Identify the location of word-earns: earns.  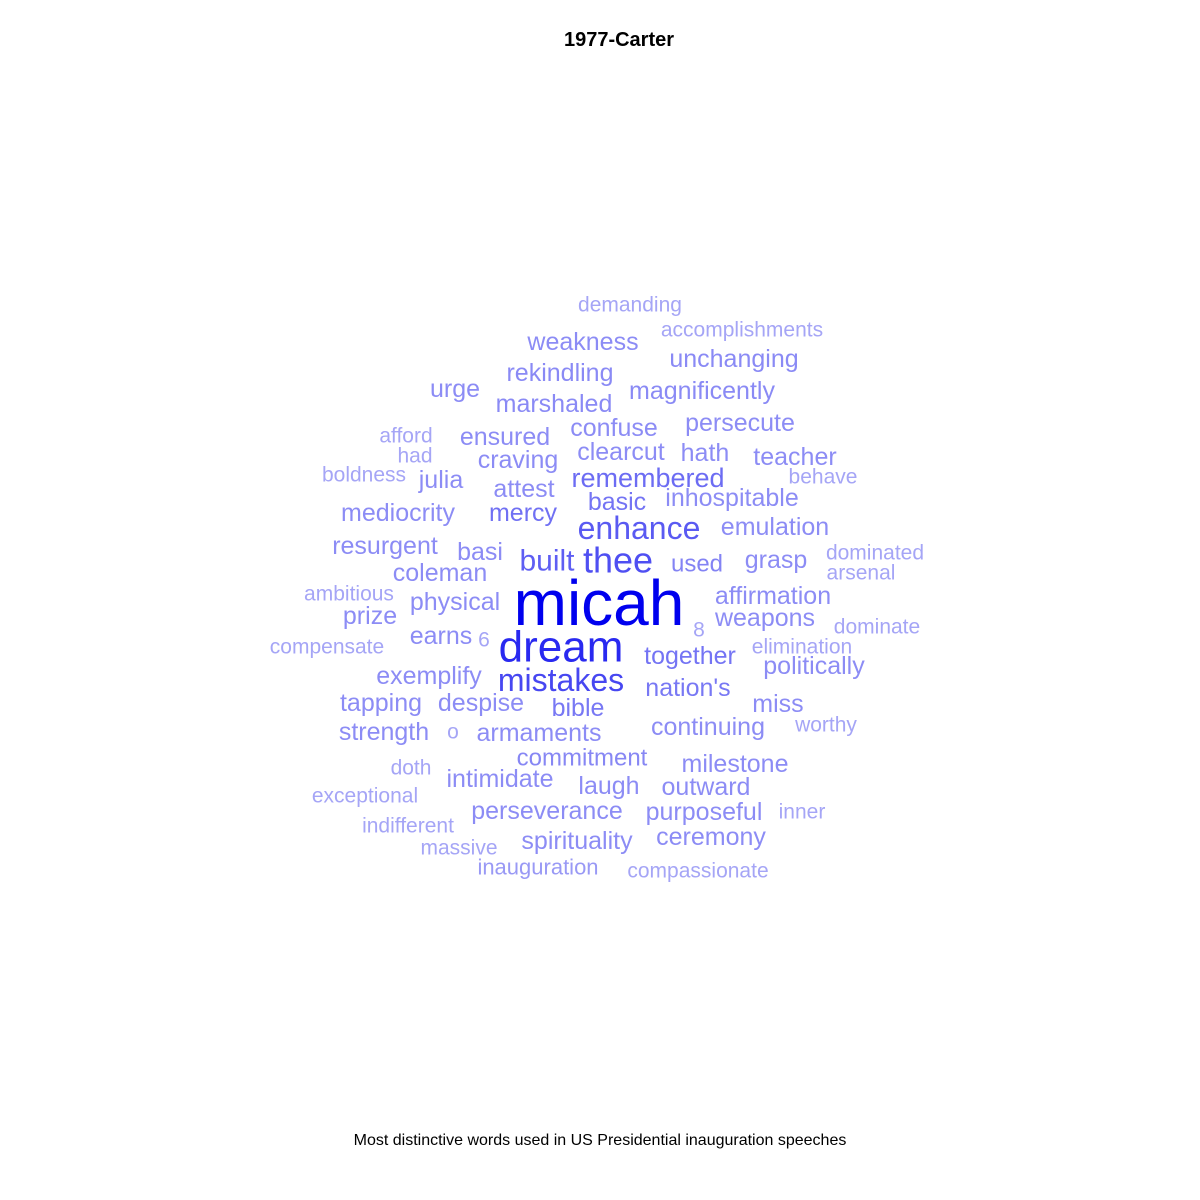
(441, 636).